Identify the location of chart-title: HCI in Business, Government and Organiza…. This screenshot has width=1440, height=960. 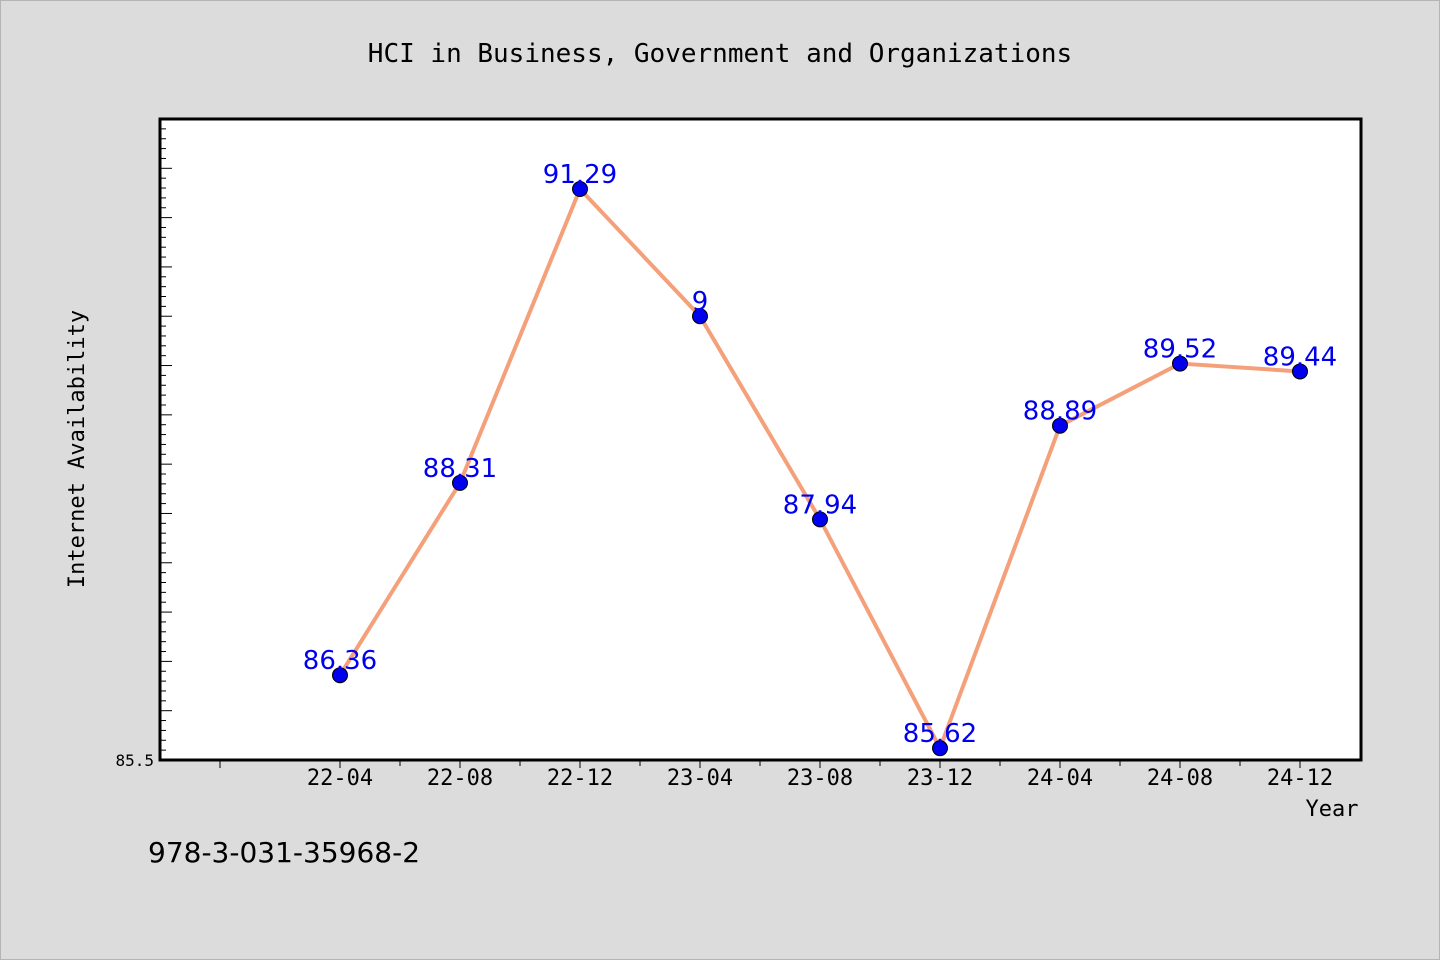
(720, 54).